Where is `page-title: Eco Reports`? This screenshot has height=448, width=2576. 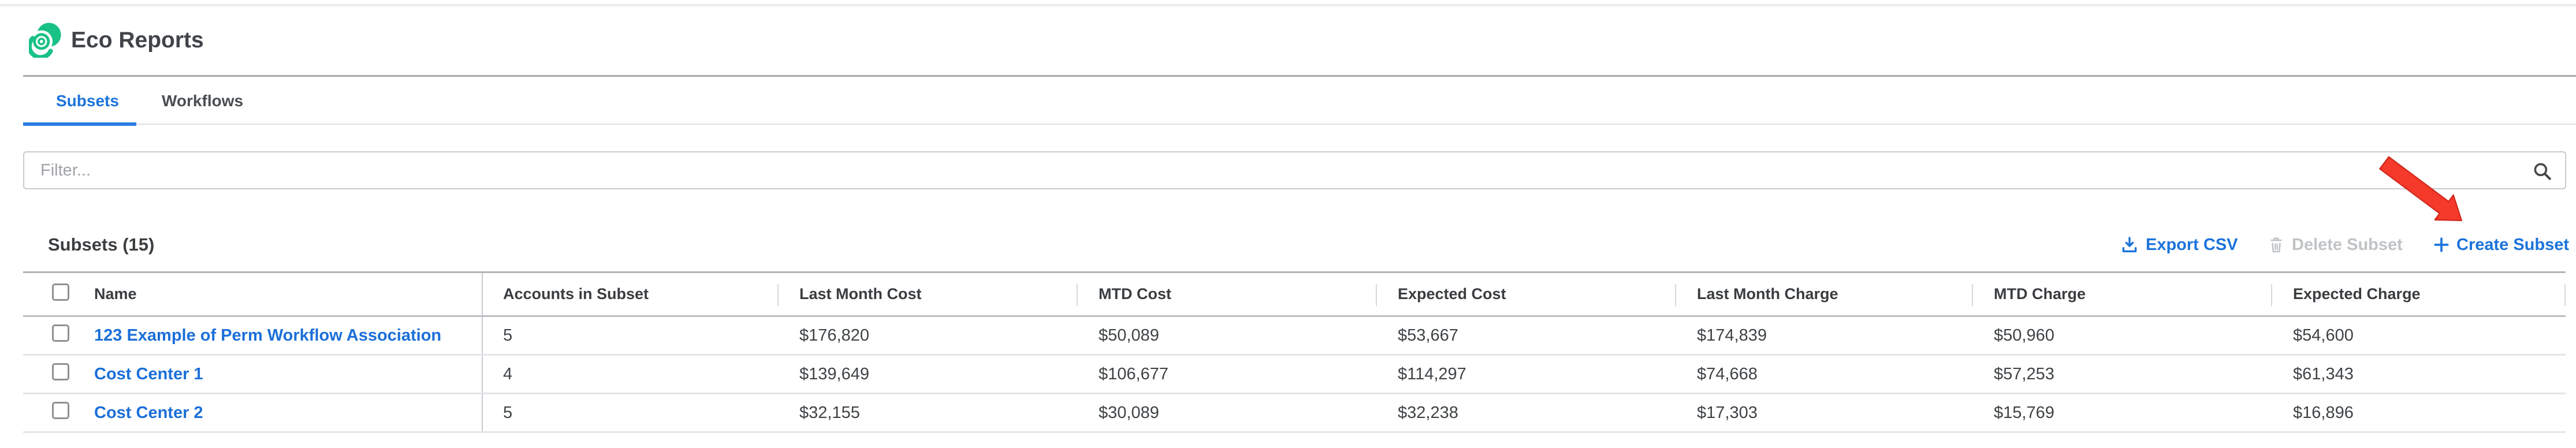 page-title: Eco Reports is located at coordinates (137, 40).